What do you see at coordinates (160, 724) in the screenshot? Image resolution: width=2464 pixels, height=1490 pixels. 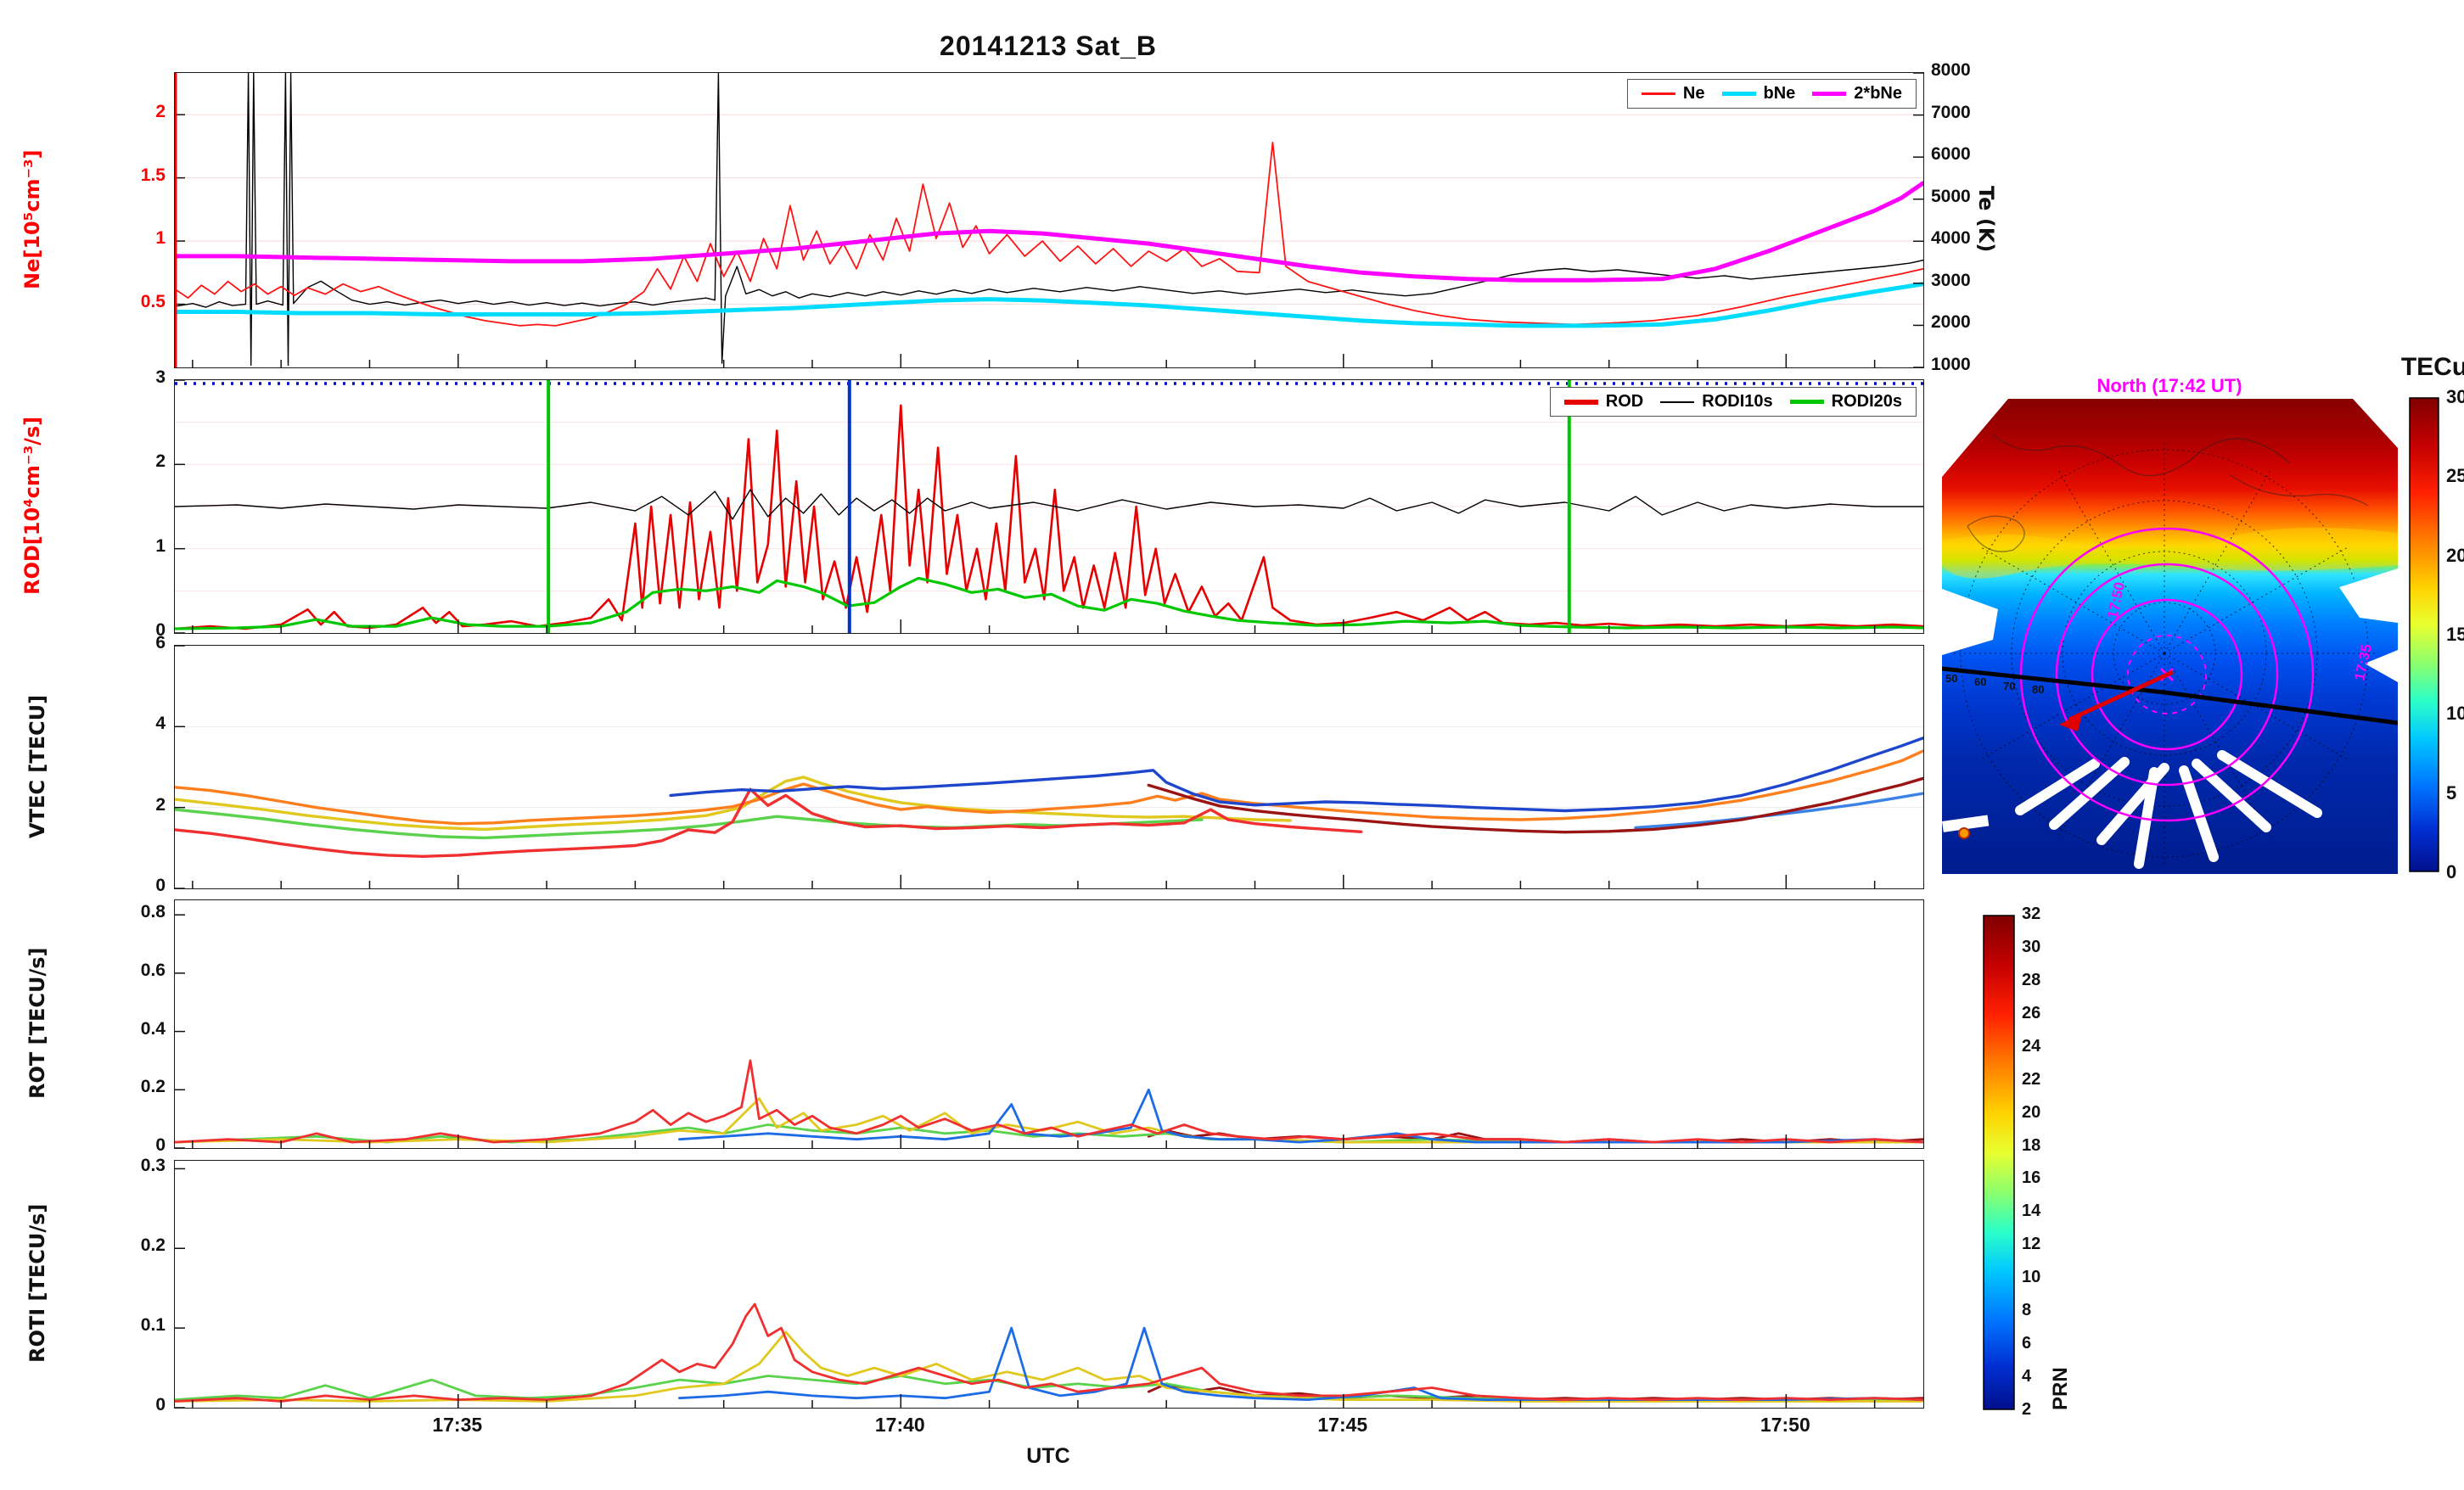 I see `y-tick-label: 4` at bounding box center [160, 724].